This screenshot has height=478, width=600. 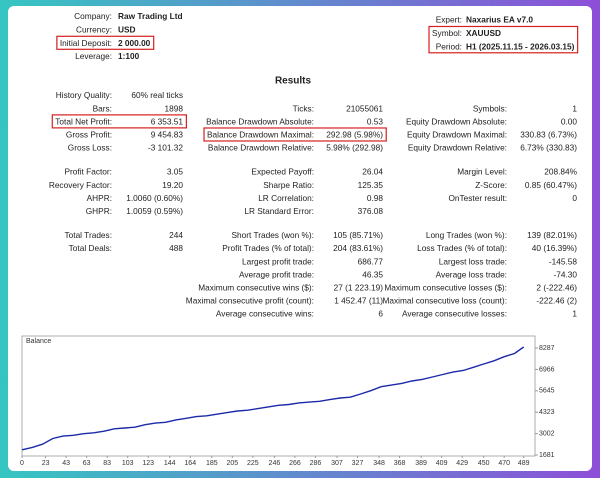 What do you see at coordinates (232, 463) in the screenshot?
I see `x-tick-label: 205` at bounding box center [232, 463].